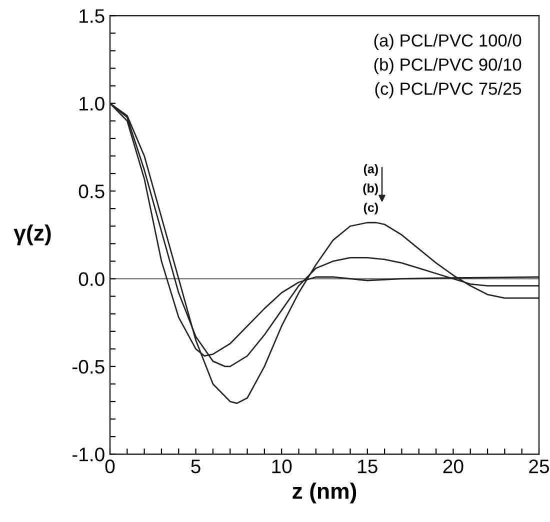 The image size is (550, 522). Describe the element at coordinates (195, 467) in the screenshot. I see `x-tick-label: 5` at that location.